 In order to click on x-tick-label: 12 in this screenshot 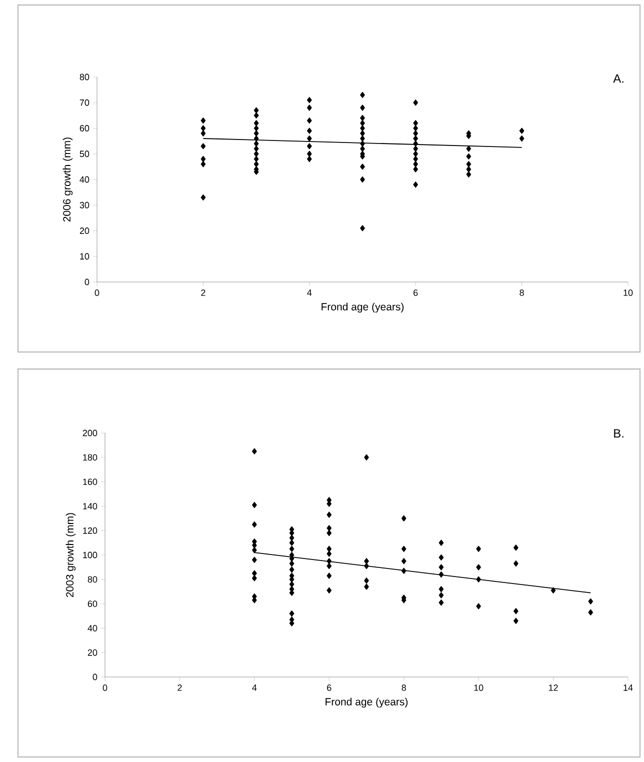, I will do `click(553, 687)`.